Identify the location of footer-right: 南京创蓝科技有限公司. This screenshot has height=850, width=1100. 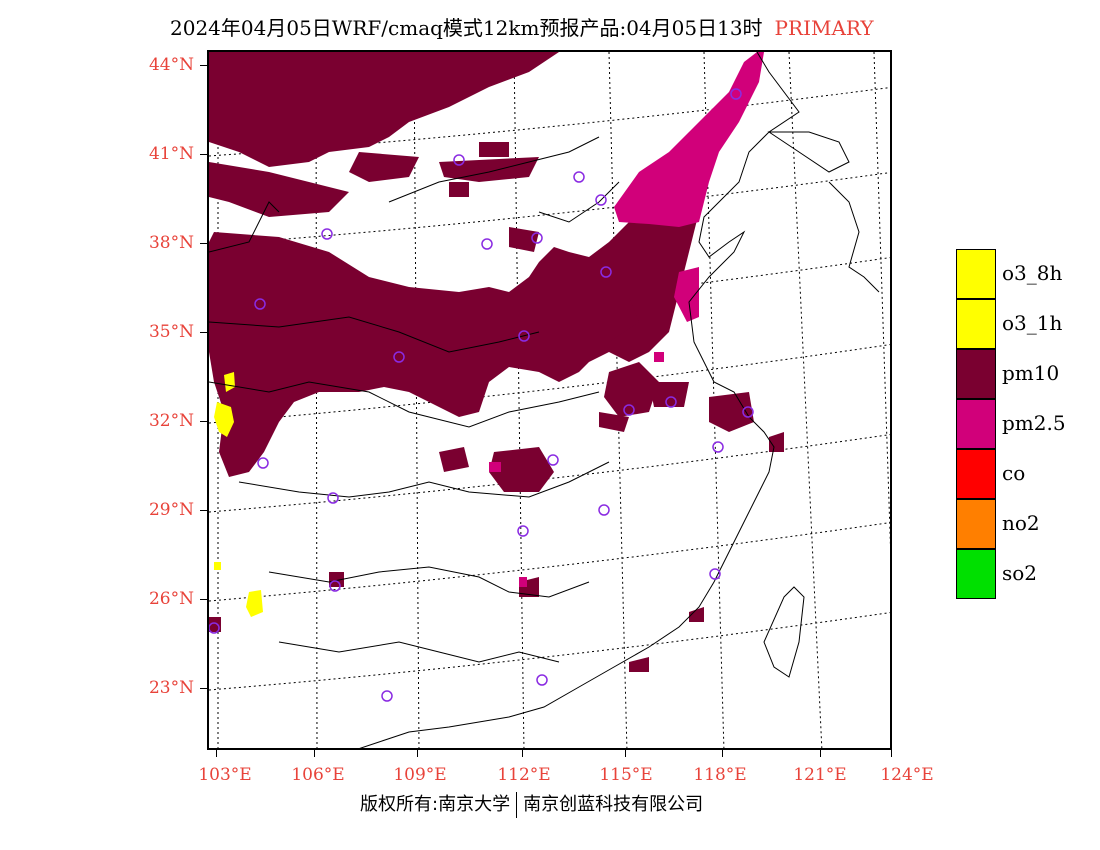
(613, 804).